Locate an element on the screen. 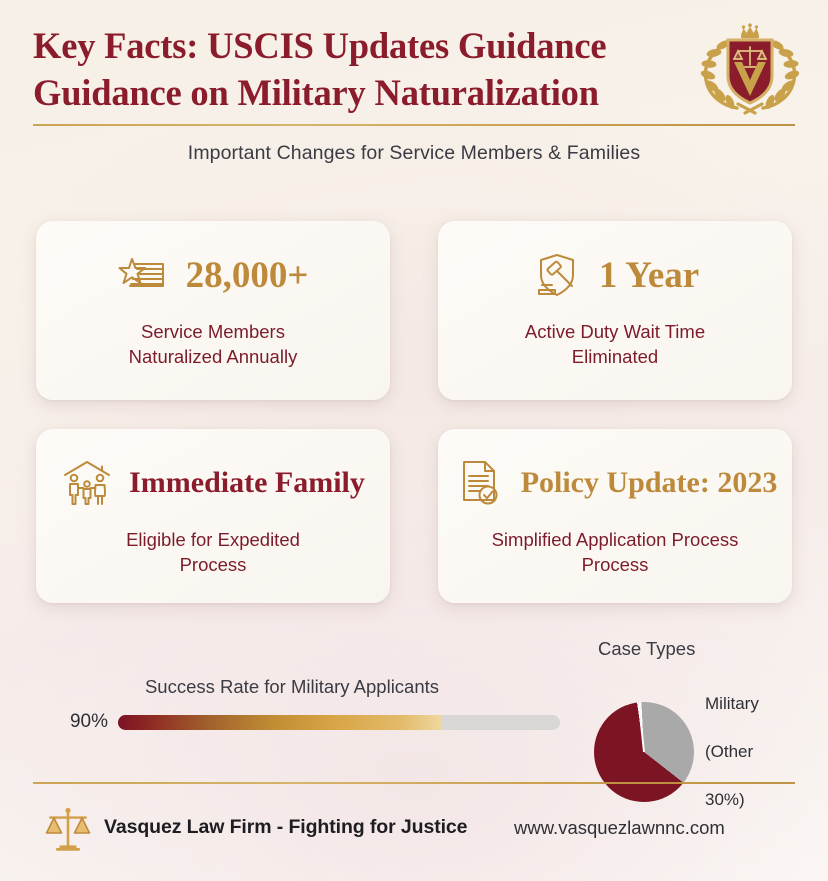 This screenshot has height=881, width=828. success-rate-fill is located at coordinates (279, 722).